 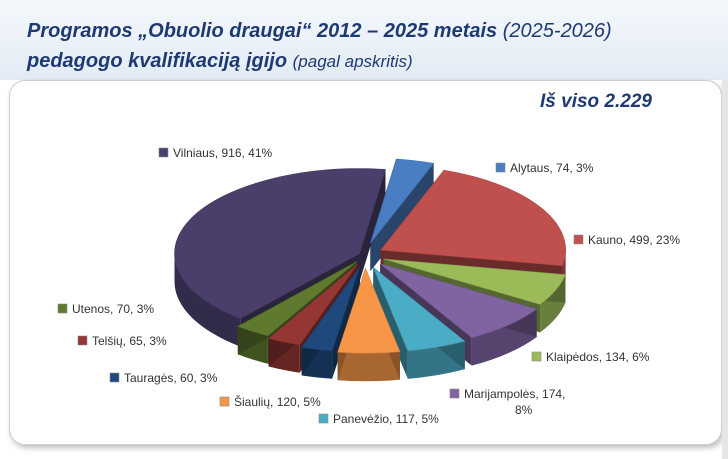 I want to click on slice-side-vilniaus, so click(x=207, y=300).